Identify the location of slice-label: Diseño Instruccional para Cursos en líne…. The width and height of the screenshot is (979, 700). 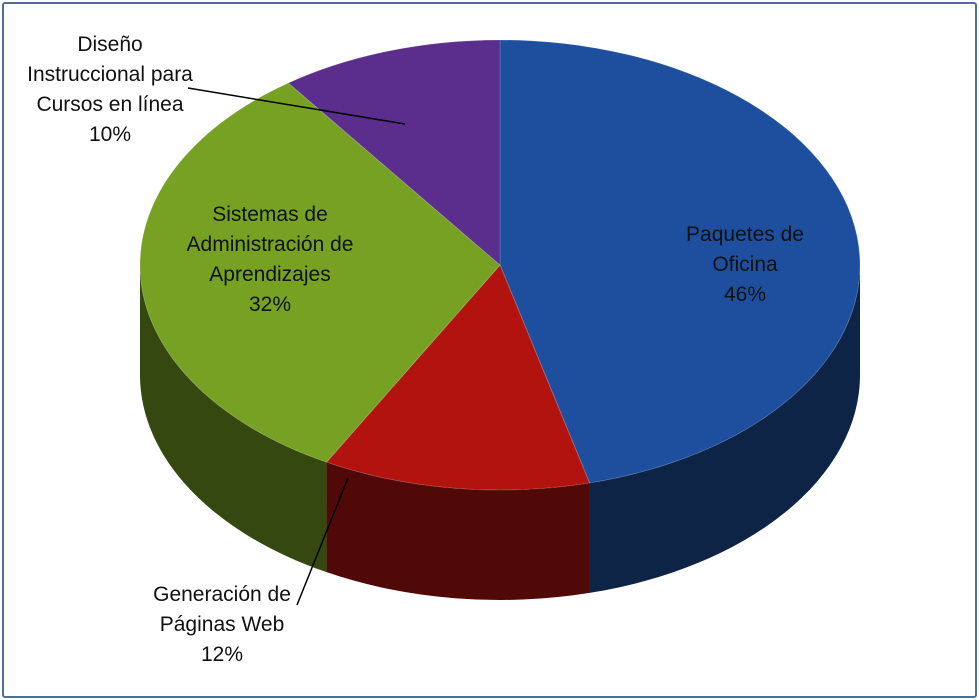
(110, 90).